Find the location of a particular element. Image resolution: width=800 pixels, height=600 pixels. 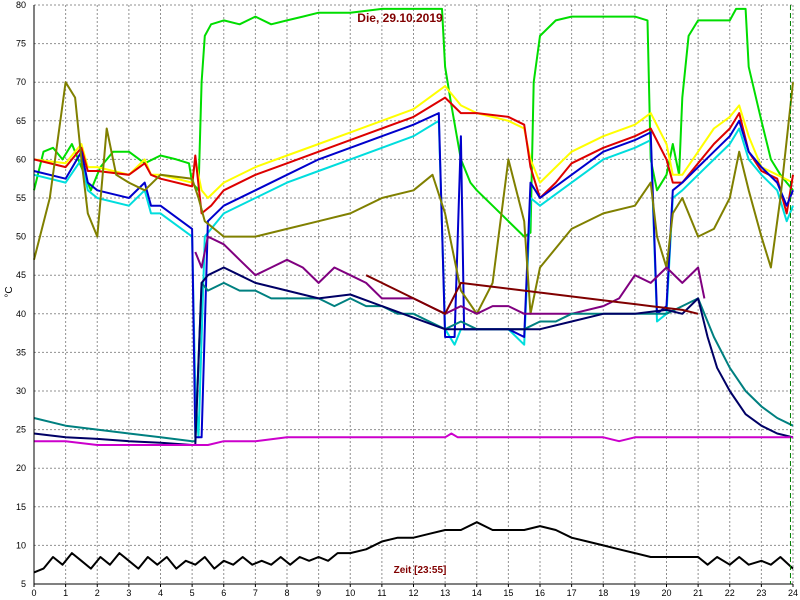

y-tick-label: 60 is located at coordinates (21, 159).